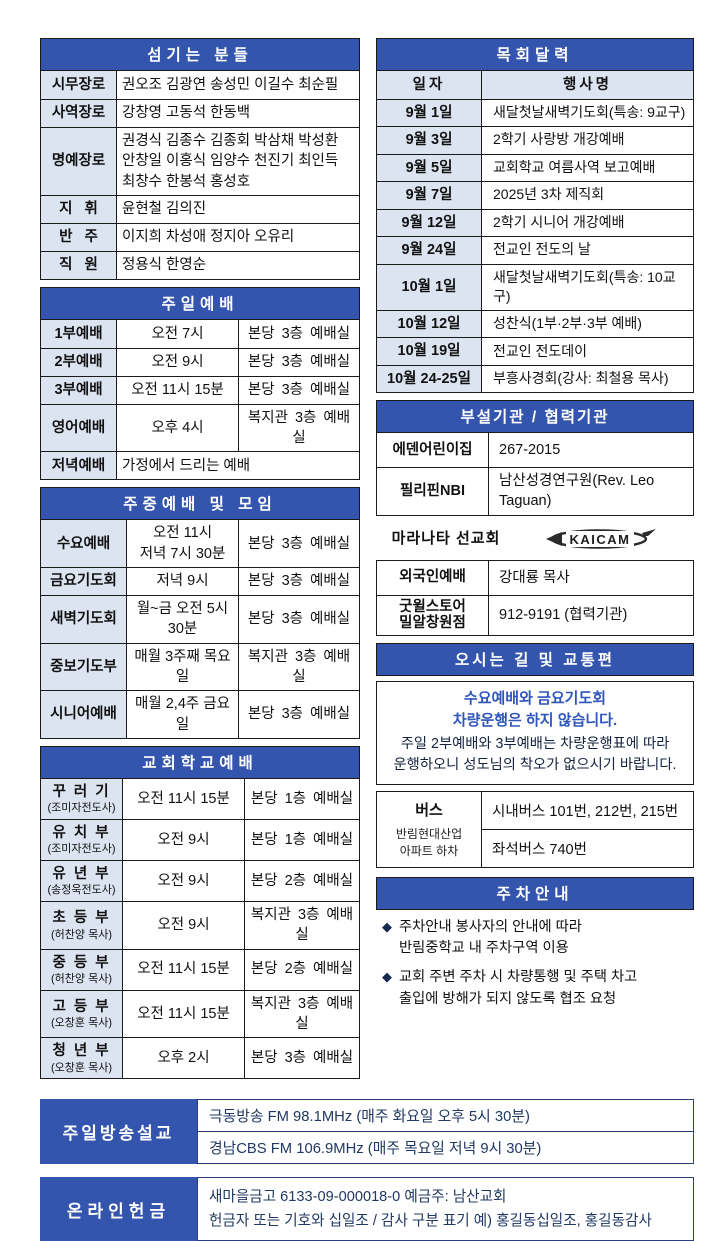  Describe the element at coordinates (559, 139) in the screenshot. I see `event-name: 2학기 사랑방 개강예배` at that location.